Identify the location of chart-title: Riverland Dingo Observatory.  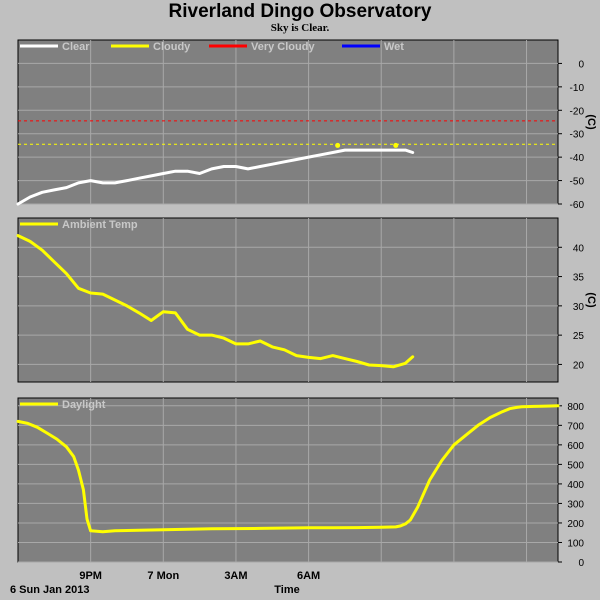
(300, 11).